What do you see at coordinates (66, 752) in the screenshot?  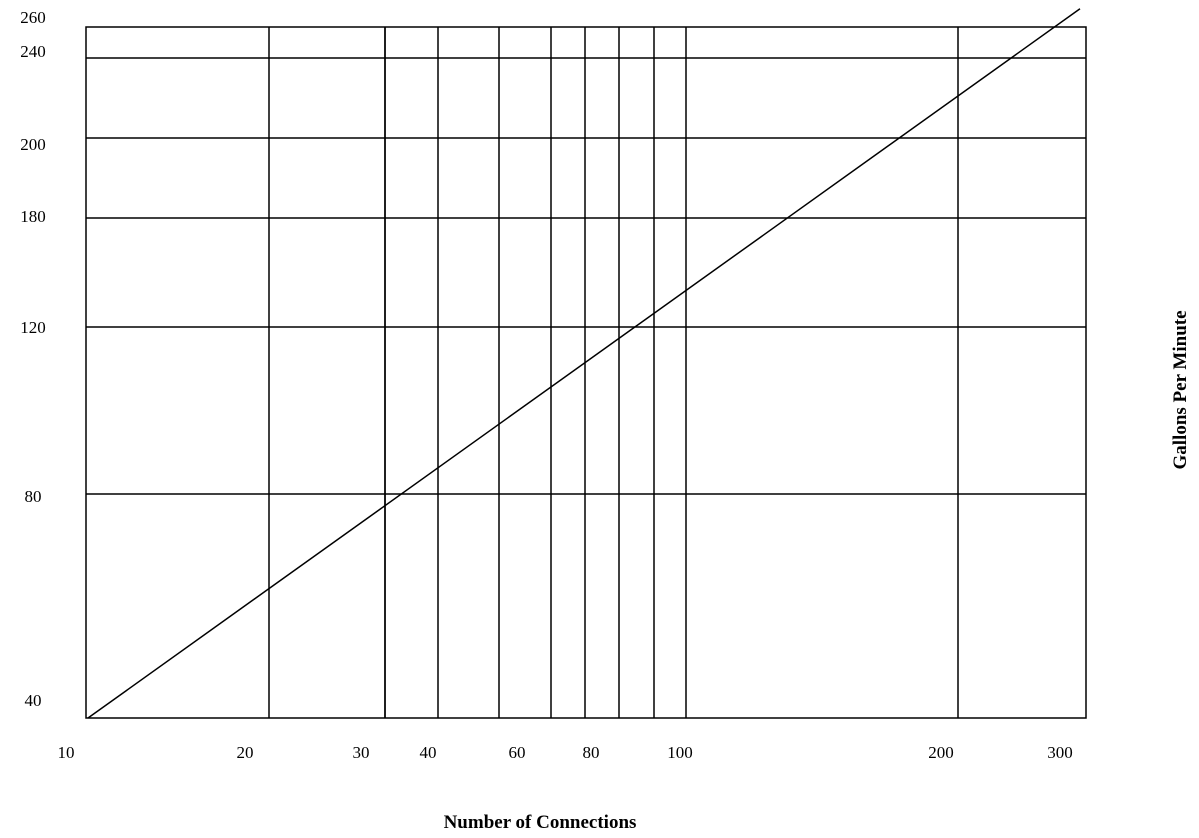 I see `x-tick-label: 10` at bounding box center [66, 752].